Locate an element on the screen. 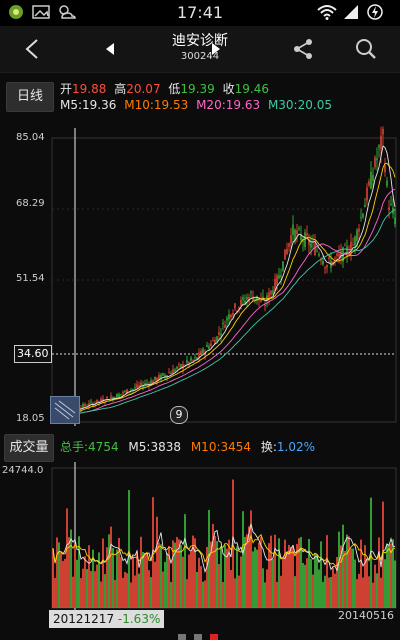  volume-tick-max: 24744.0 is located at coordinates (23, 470).